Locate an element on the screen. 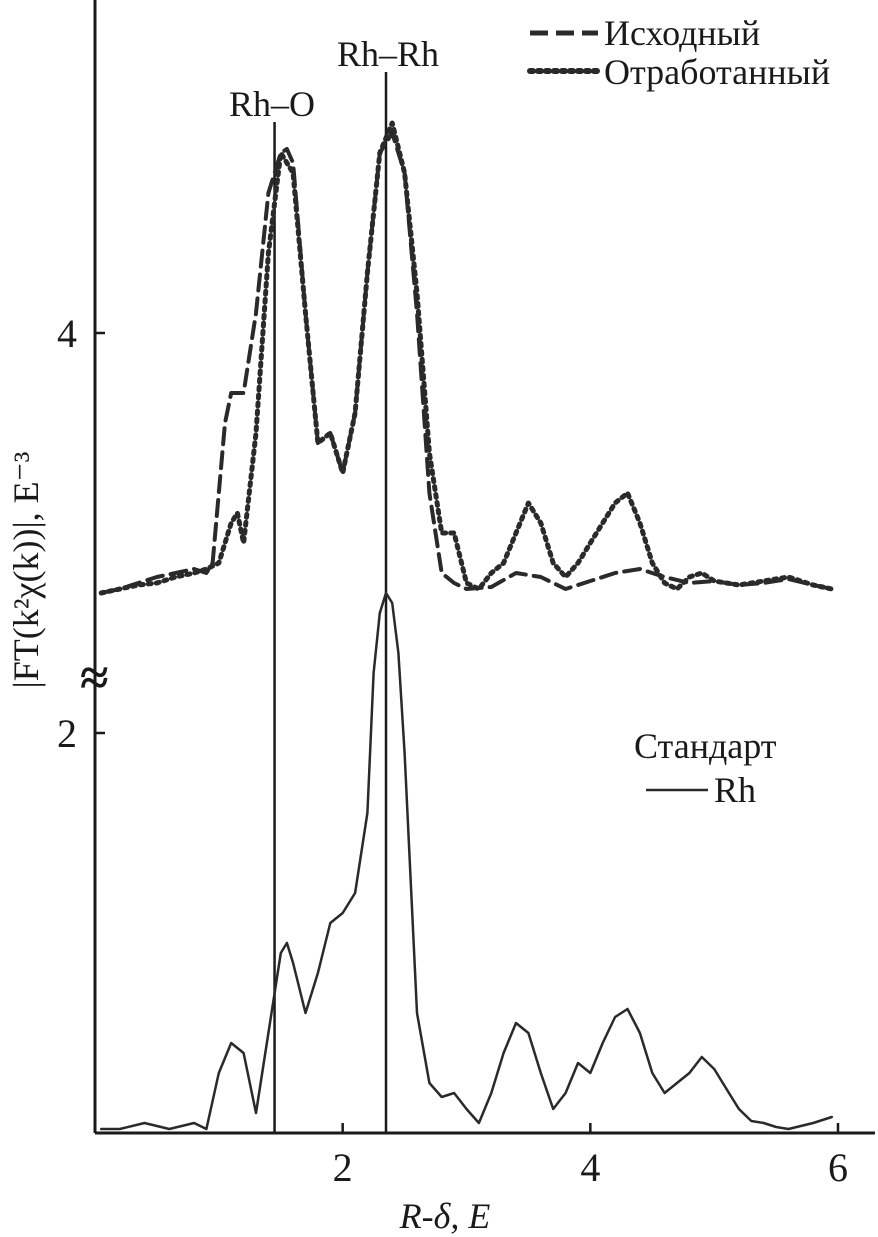  legend-standard-title: Стандарт is located at coordinates (705, 746).